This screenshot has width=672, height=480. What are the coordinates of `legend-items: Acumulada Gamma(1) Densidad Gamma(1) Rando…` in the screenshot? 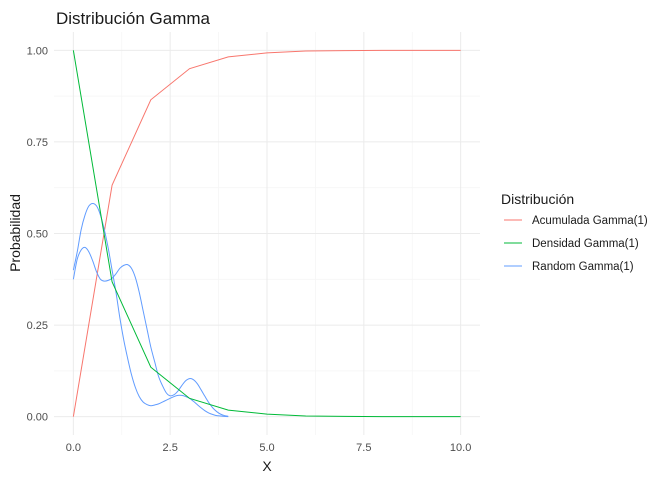 It's located at (575, 243).